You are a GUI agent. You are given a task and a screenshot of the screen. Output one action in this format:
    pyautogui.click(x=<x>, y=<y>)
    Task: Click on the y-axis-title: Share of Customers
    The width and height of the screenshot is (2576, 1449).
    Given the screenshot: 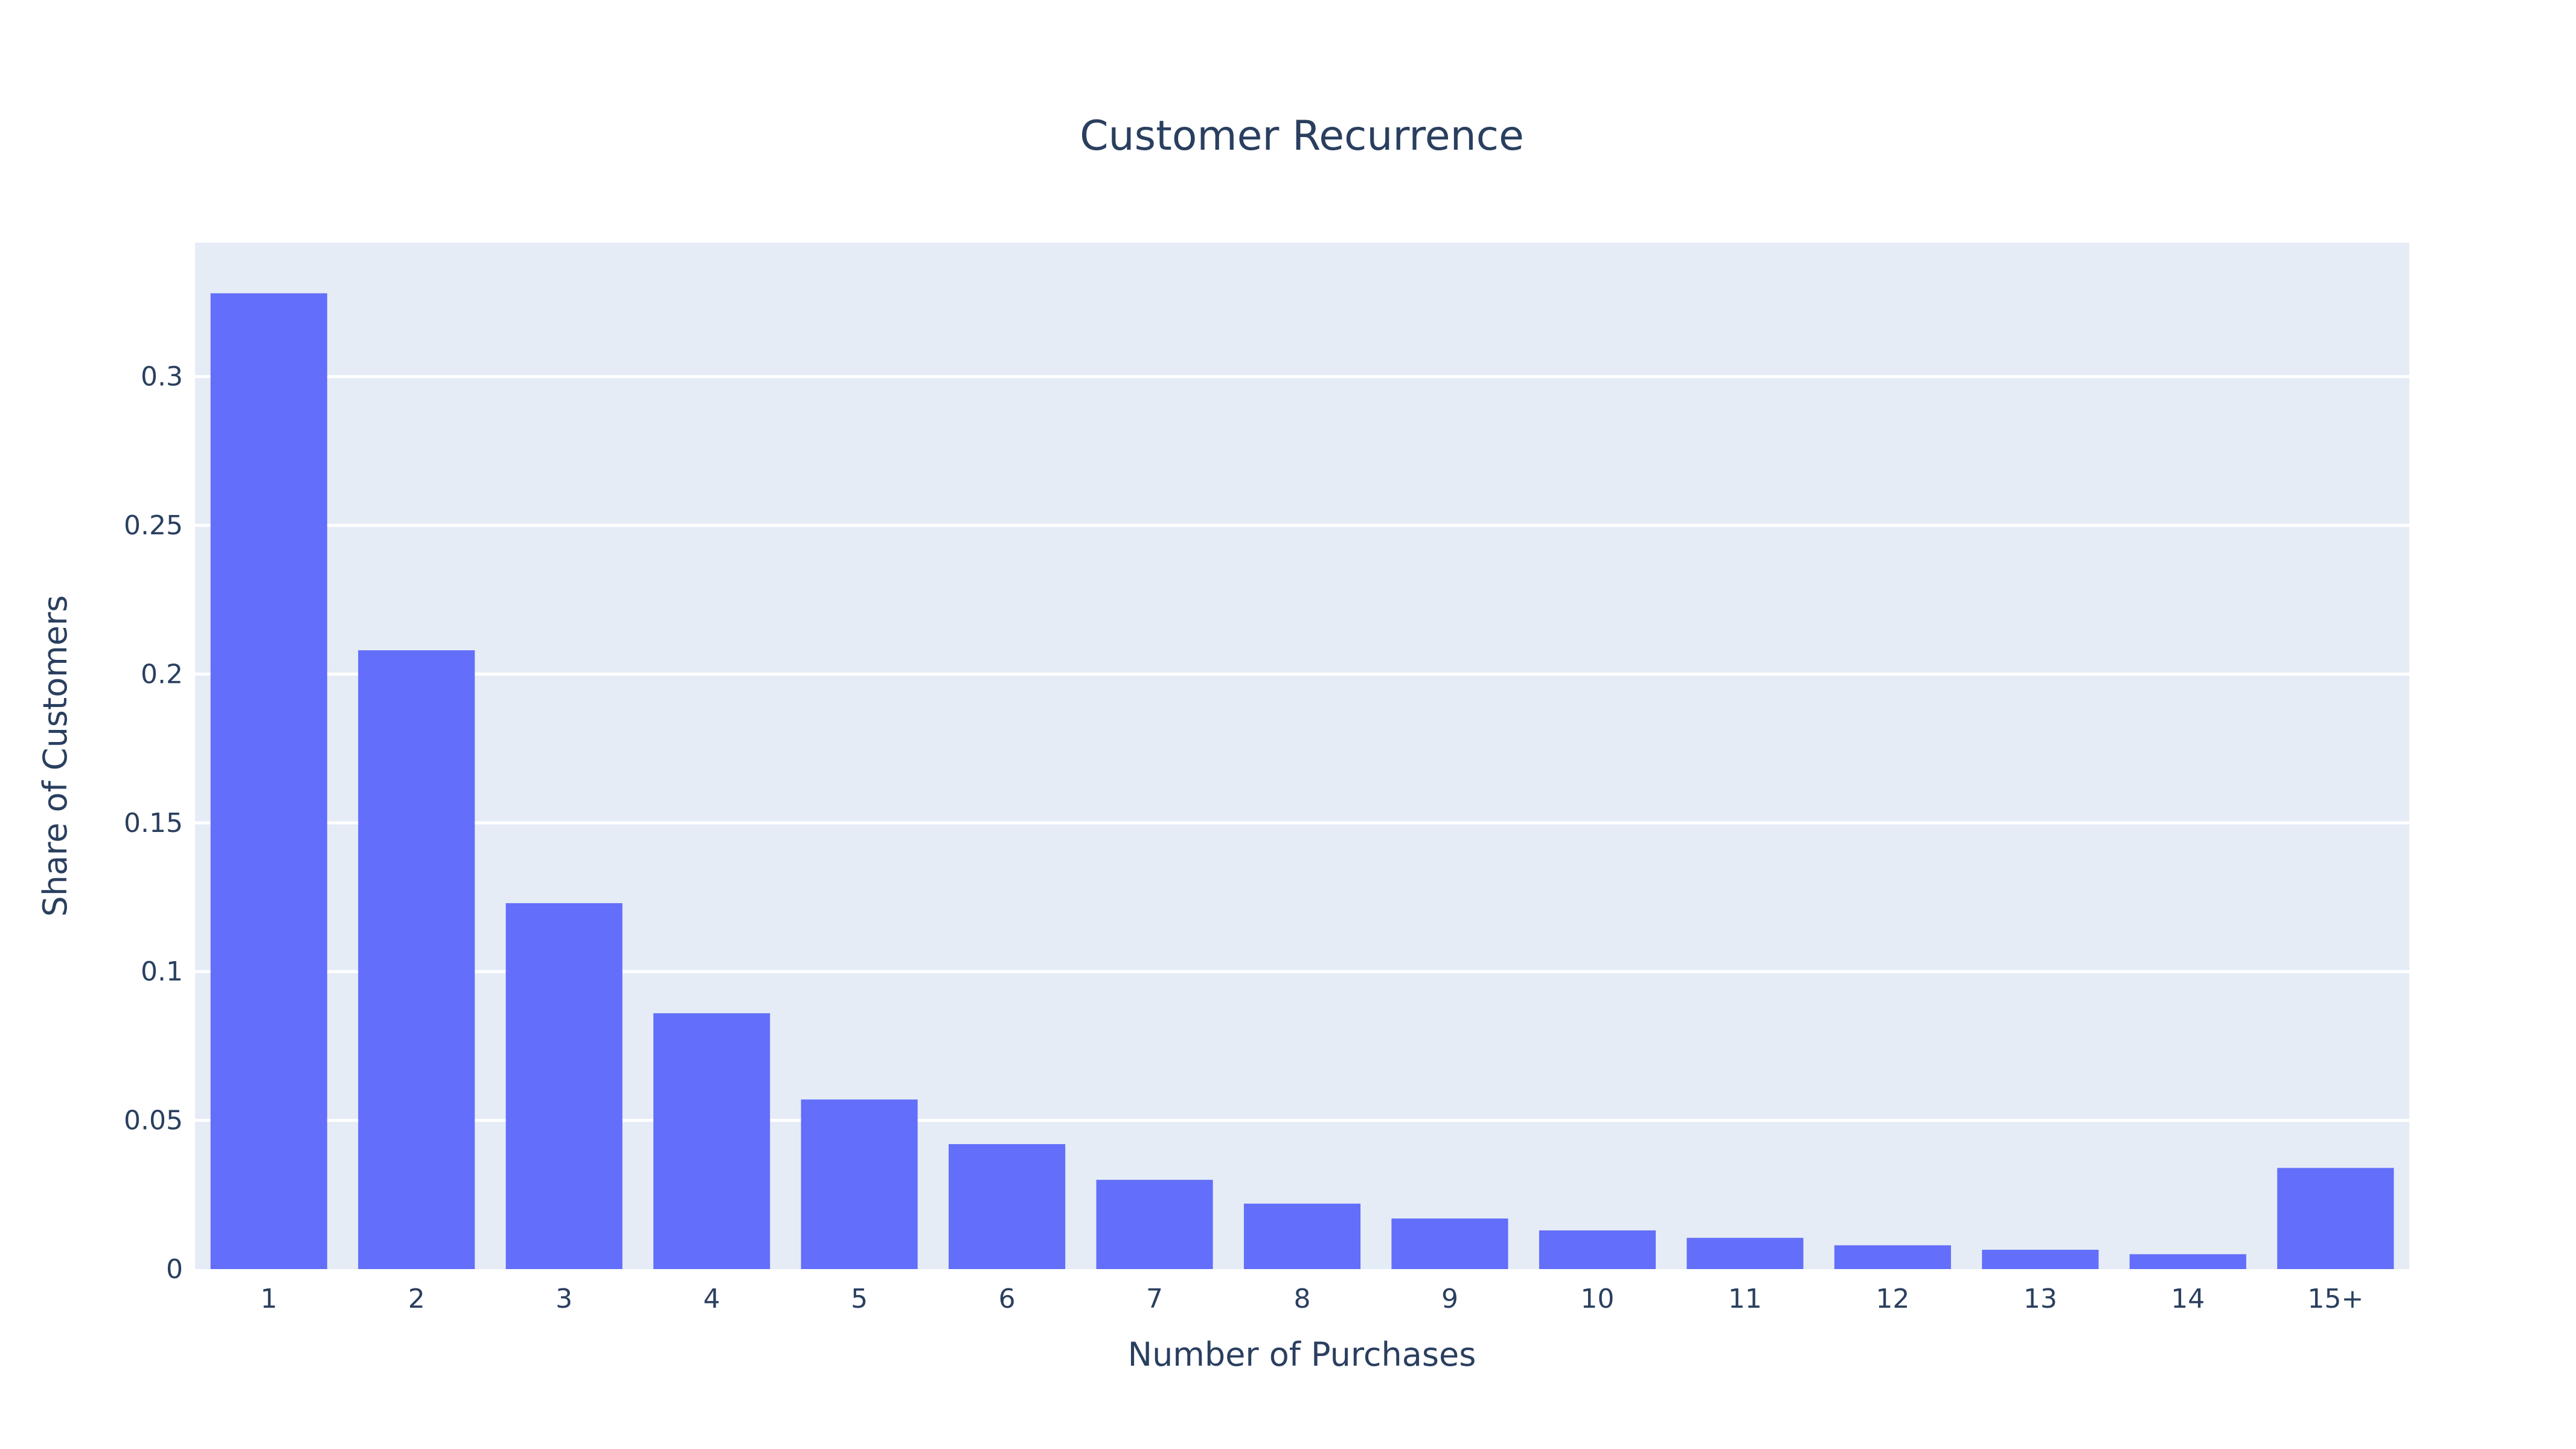 What is the action you would take?
    pyautogui.click(x=55, y=756)
    